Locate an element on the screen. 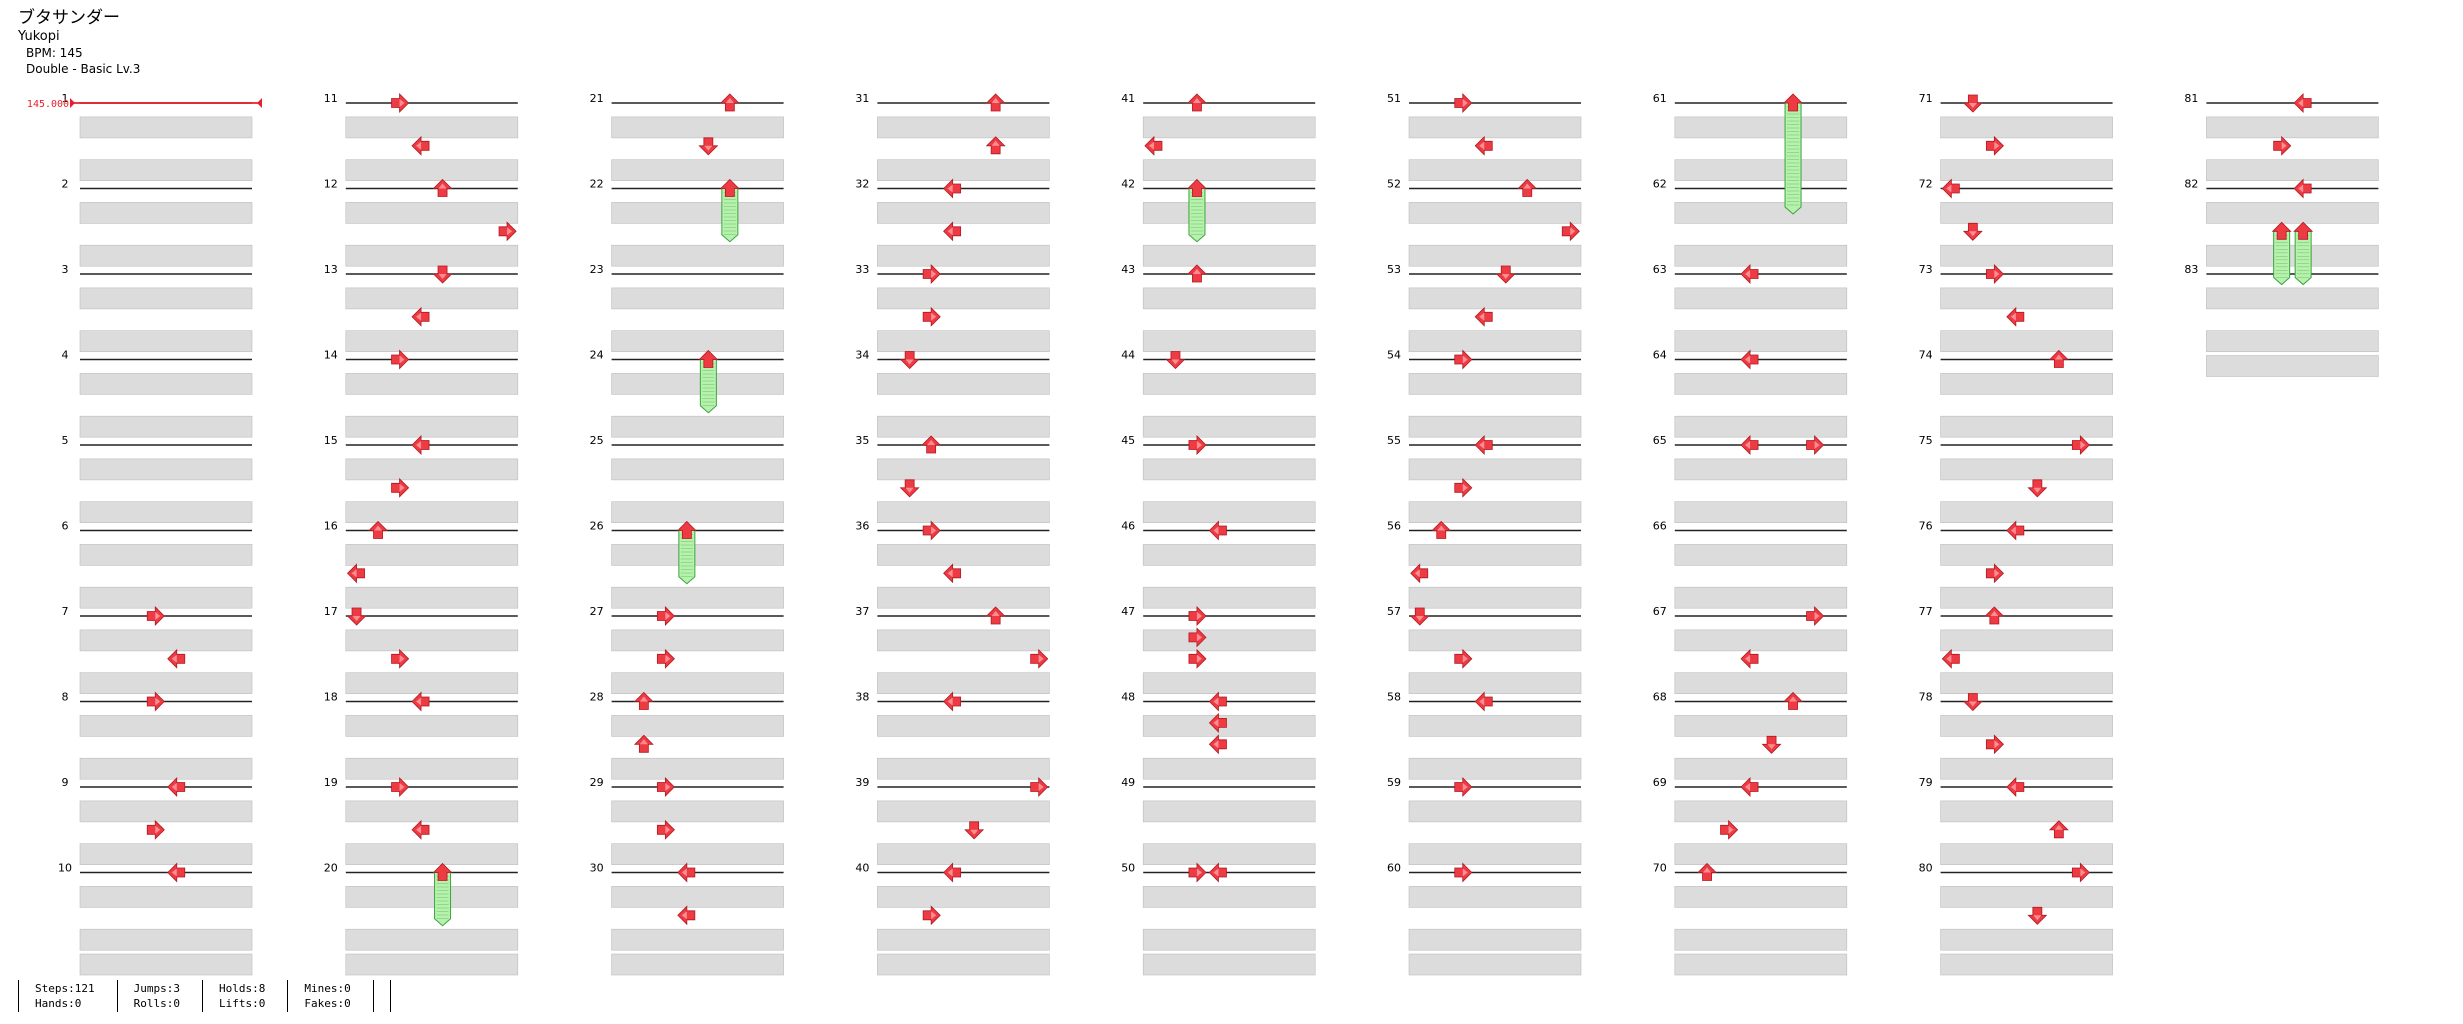  measure-81: 81 is located at coordinates (2281, 136).